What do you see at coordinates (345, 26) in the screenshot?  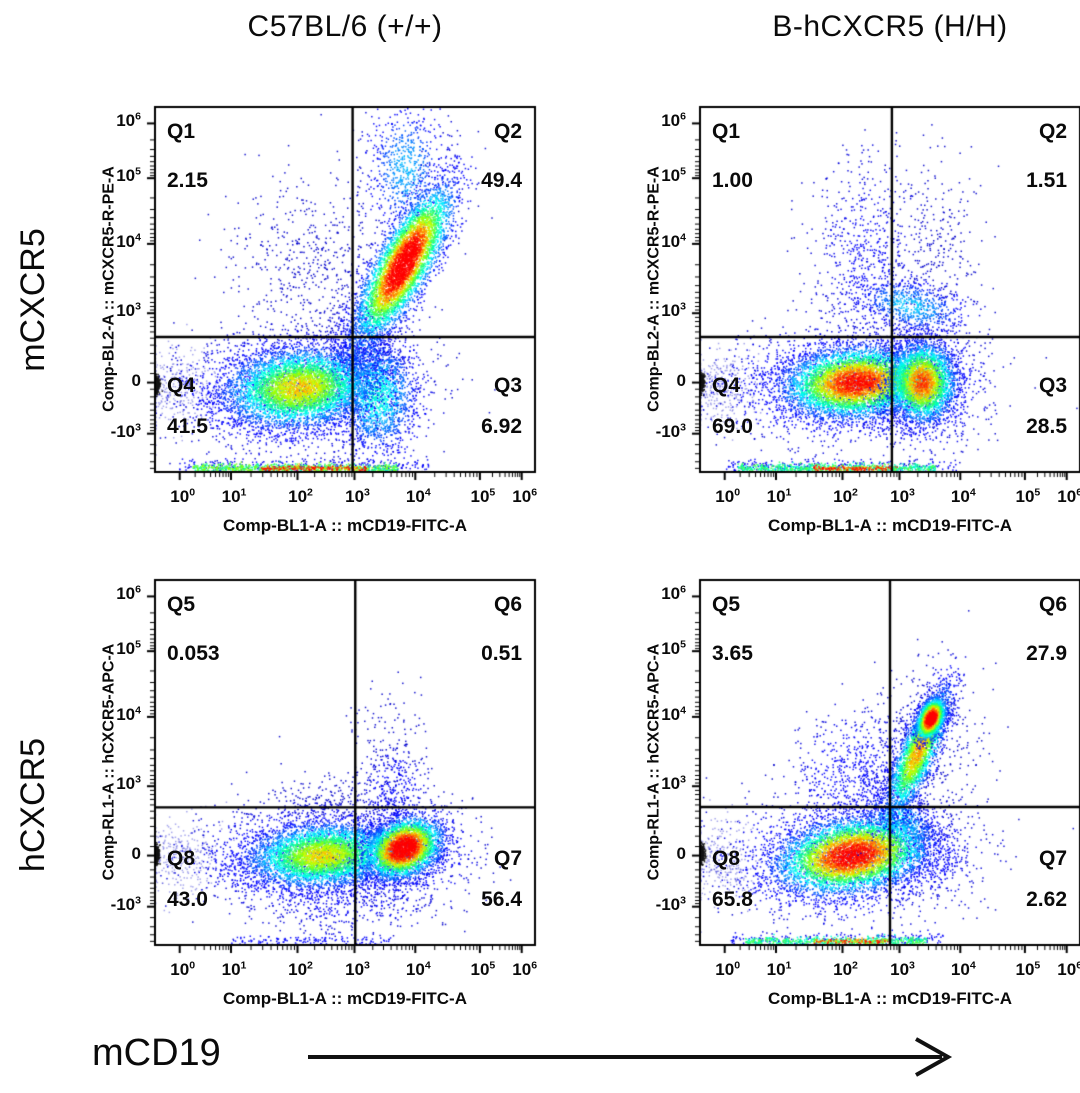 I see `column-title-c57bl6: C57BL/6 (+/+)` at bounding box center [345, 26].